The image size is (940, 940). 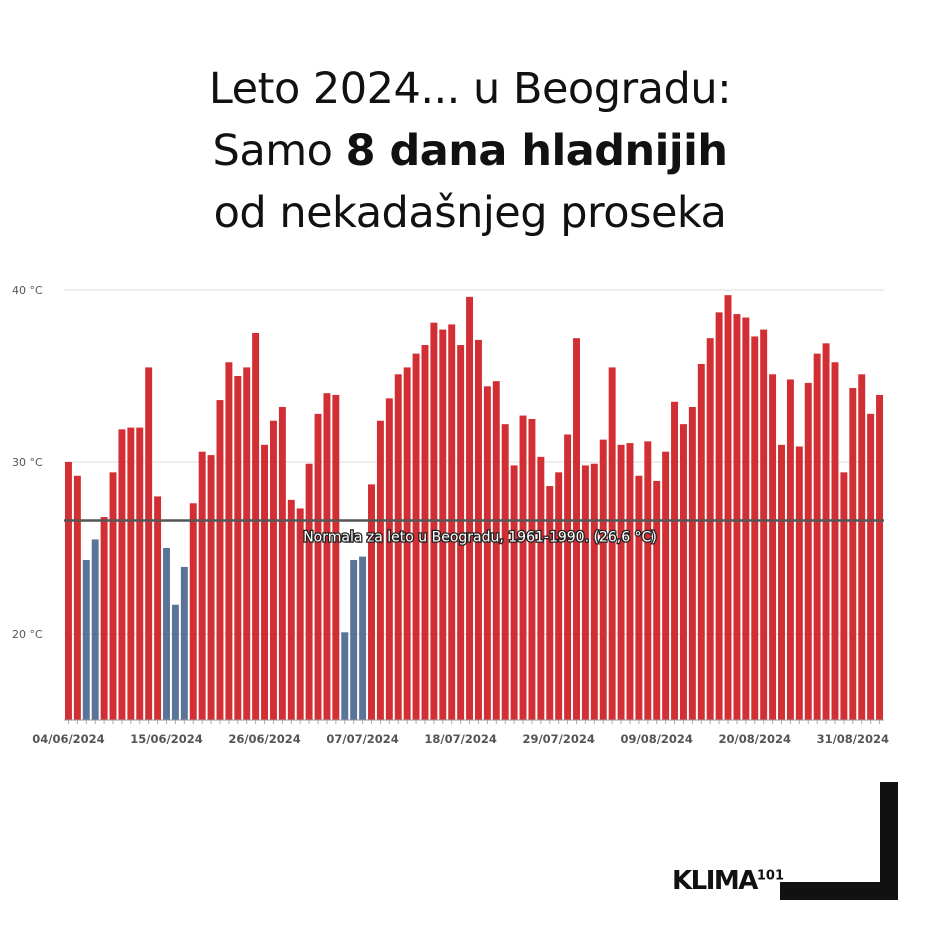 What do you see at coordinates (889, 841) in the screenshot?
I see `corner-bracket-vertical` at bounding box center [889, 841].